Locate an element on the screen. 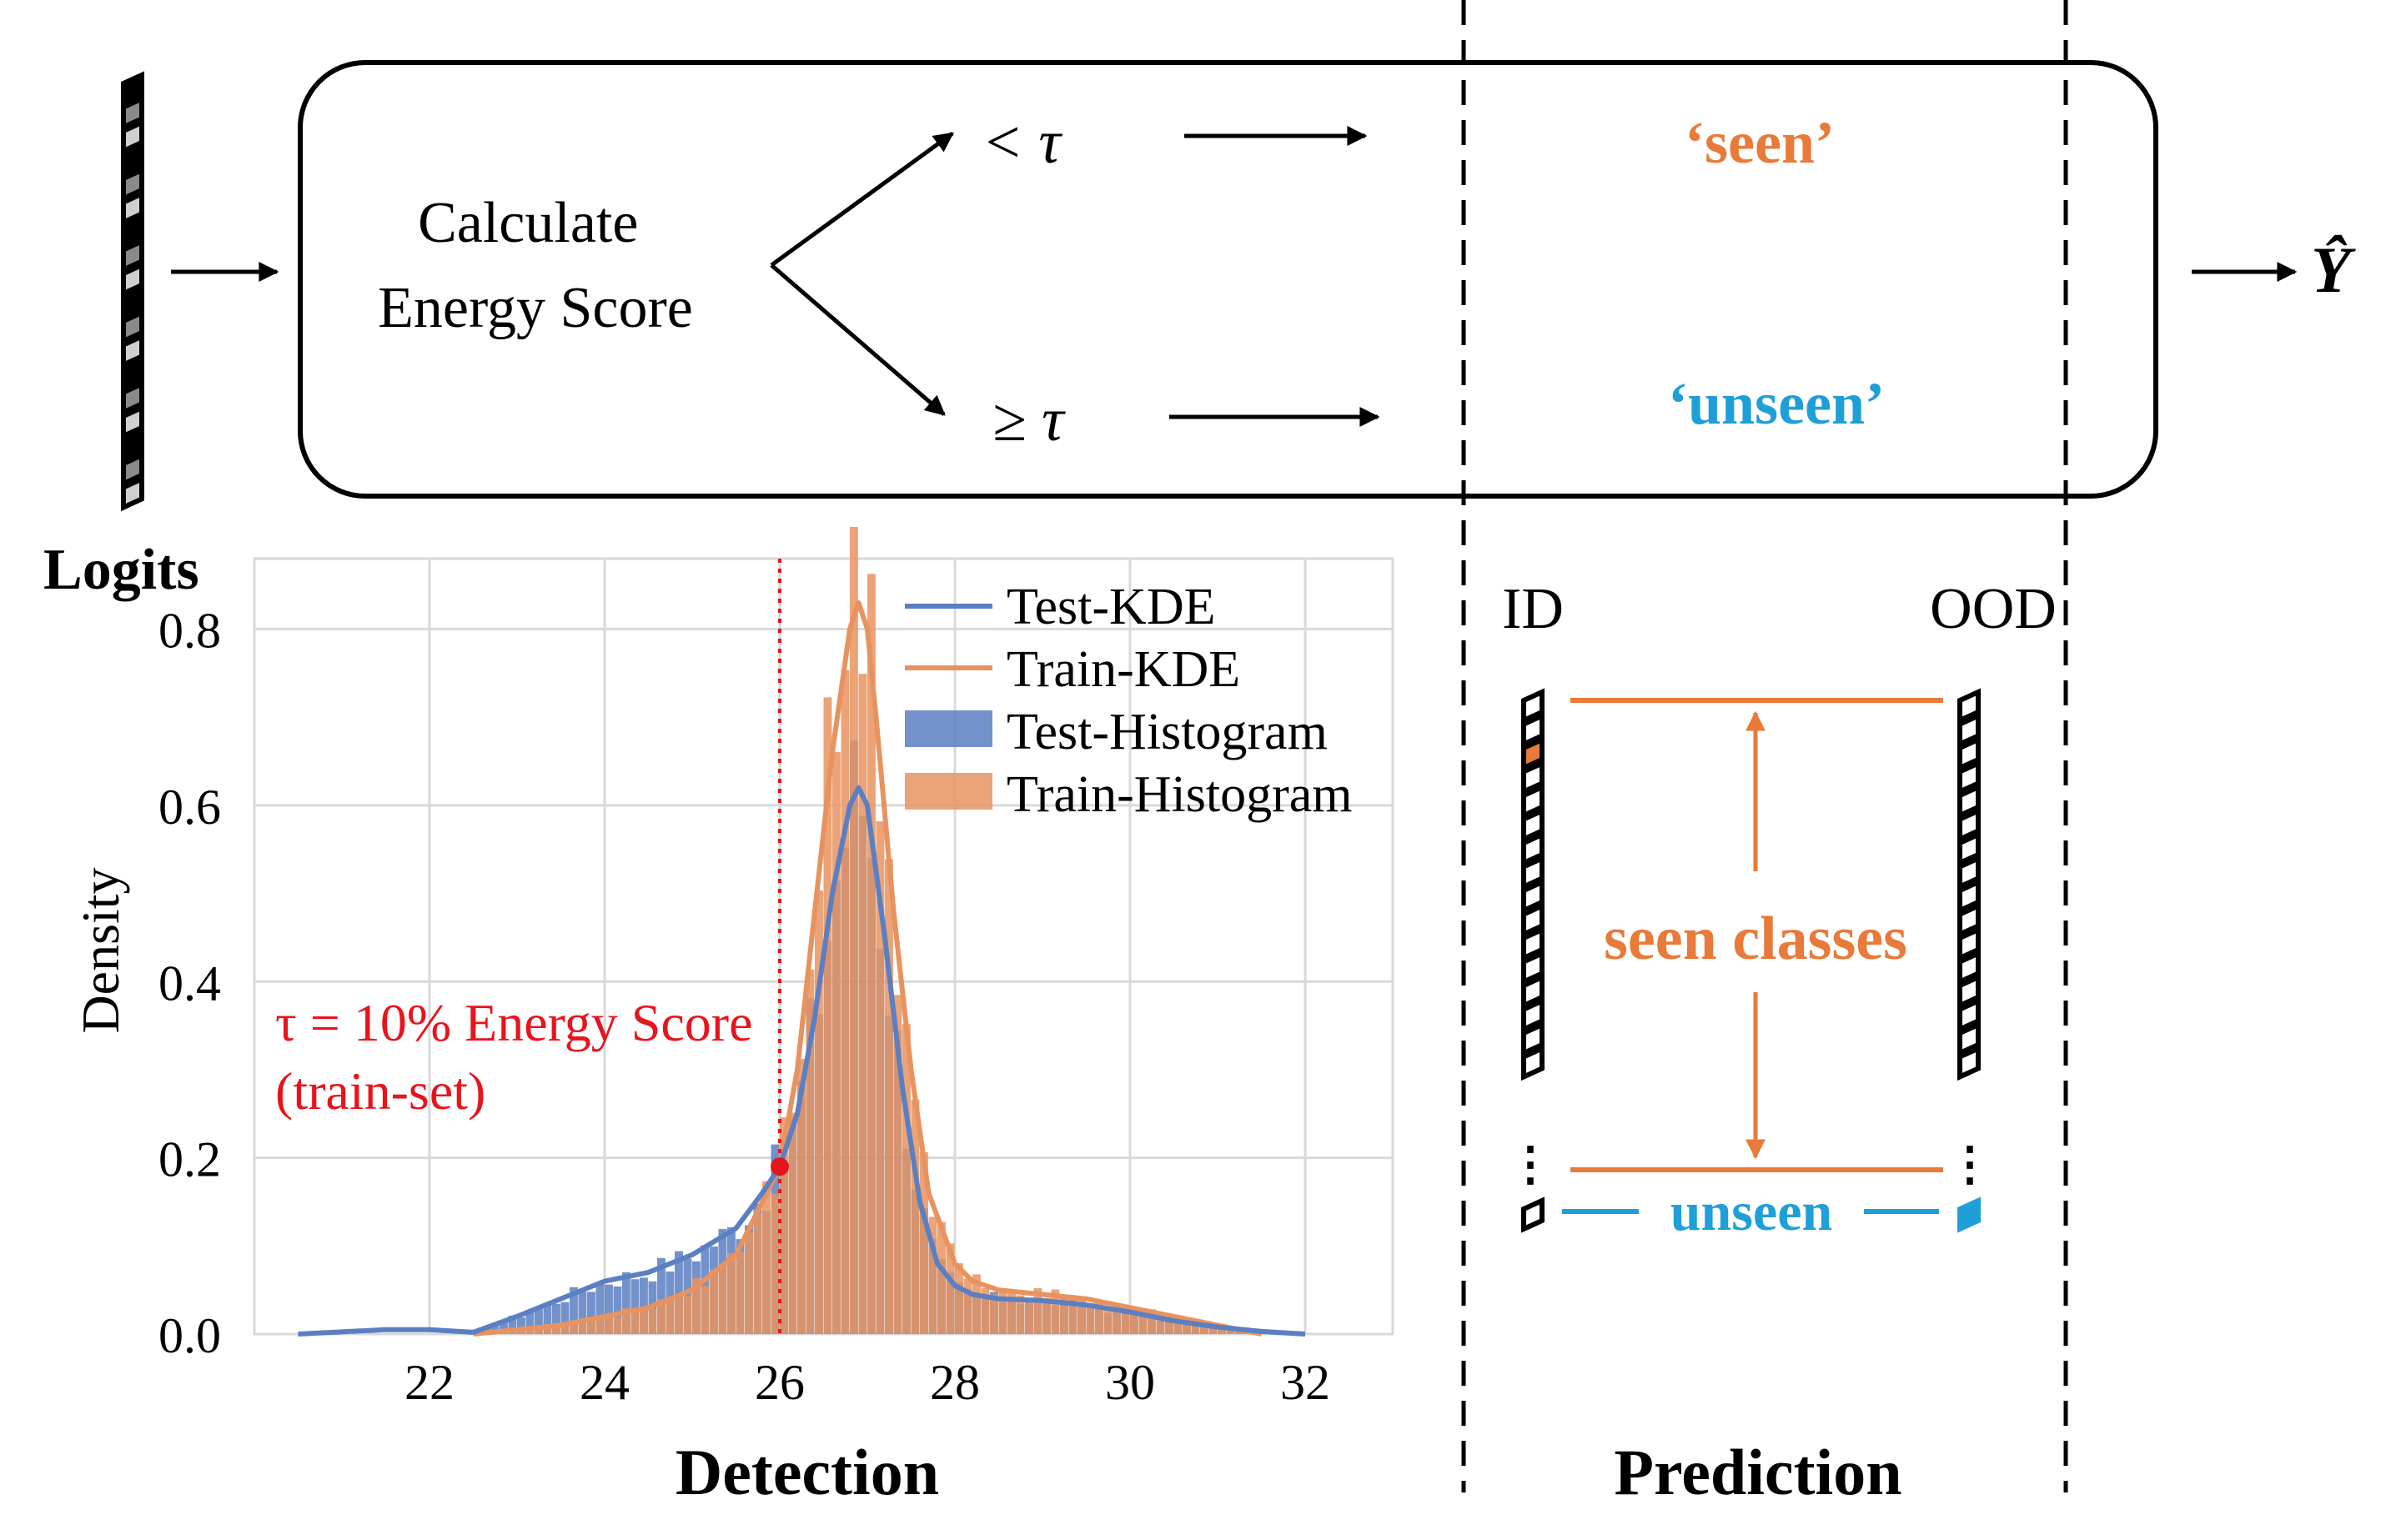 This screenshot has width=2381, height=1540. y-hat-output: Ŷ is located at coordinates (2333, 270).